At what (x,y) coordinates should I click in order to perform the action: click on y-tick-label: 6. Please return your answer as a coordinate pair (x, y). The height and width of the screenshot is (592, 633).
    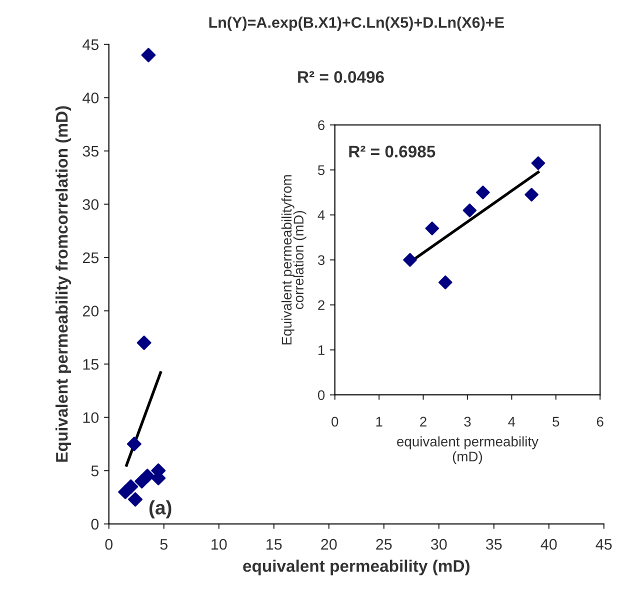
    Looking at the image, I should click on (321, 125).